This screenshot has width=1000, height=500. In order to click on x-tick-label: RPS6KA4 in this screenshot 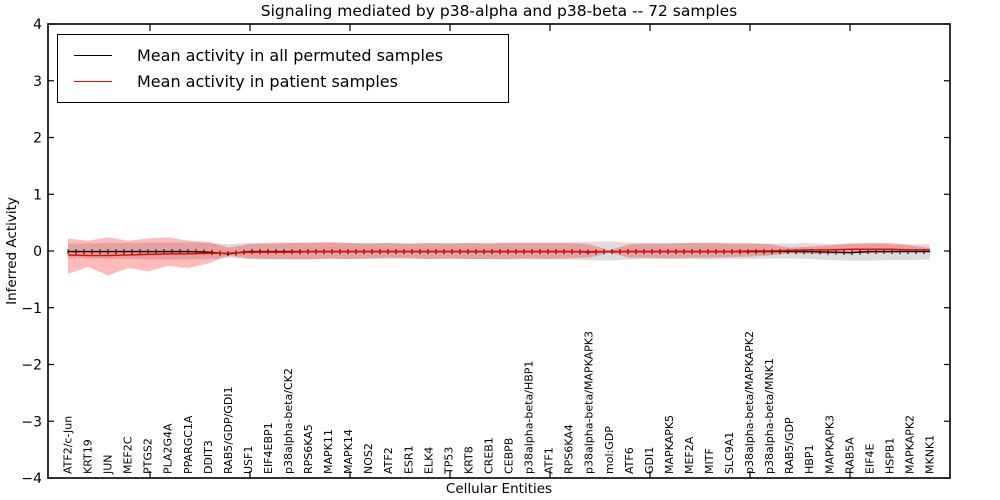, I will do `click(569, 449)`.